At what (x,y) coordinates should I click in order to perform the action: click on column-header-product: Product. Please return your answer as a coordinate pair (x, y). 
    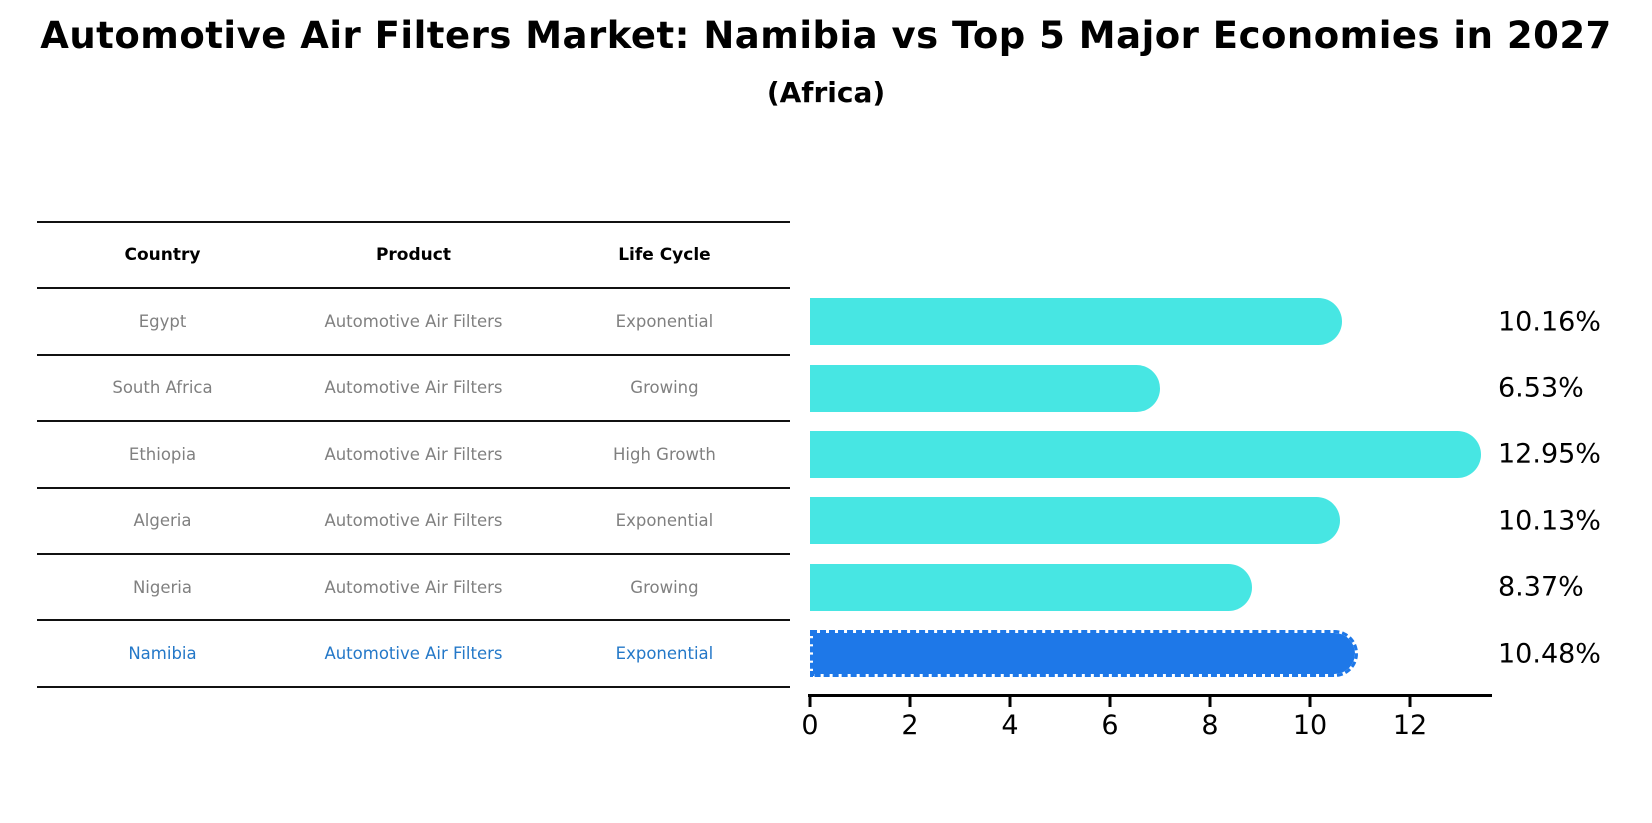
    Looking at the image, I should click on (413, 255).